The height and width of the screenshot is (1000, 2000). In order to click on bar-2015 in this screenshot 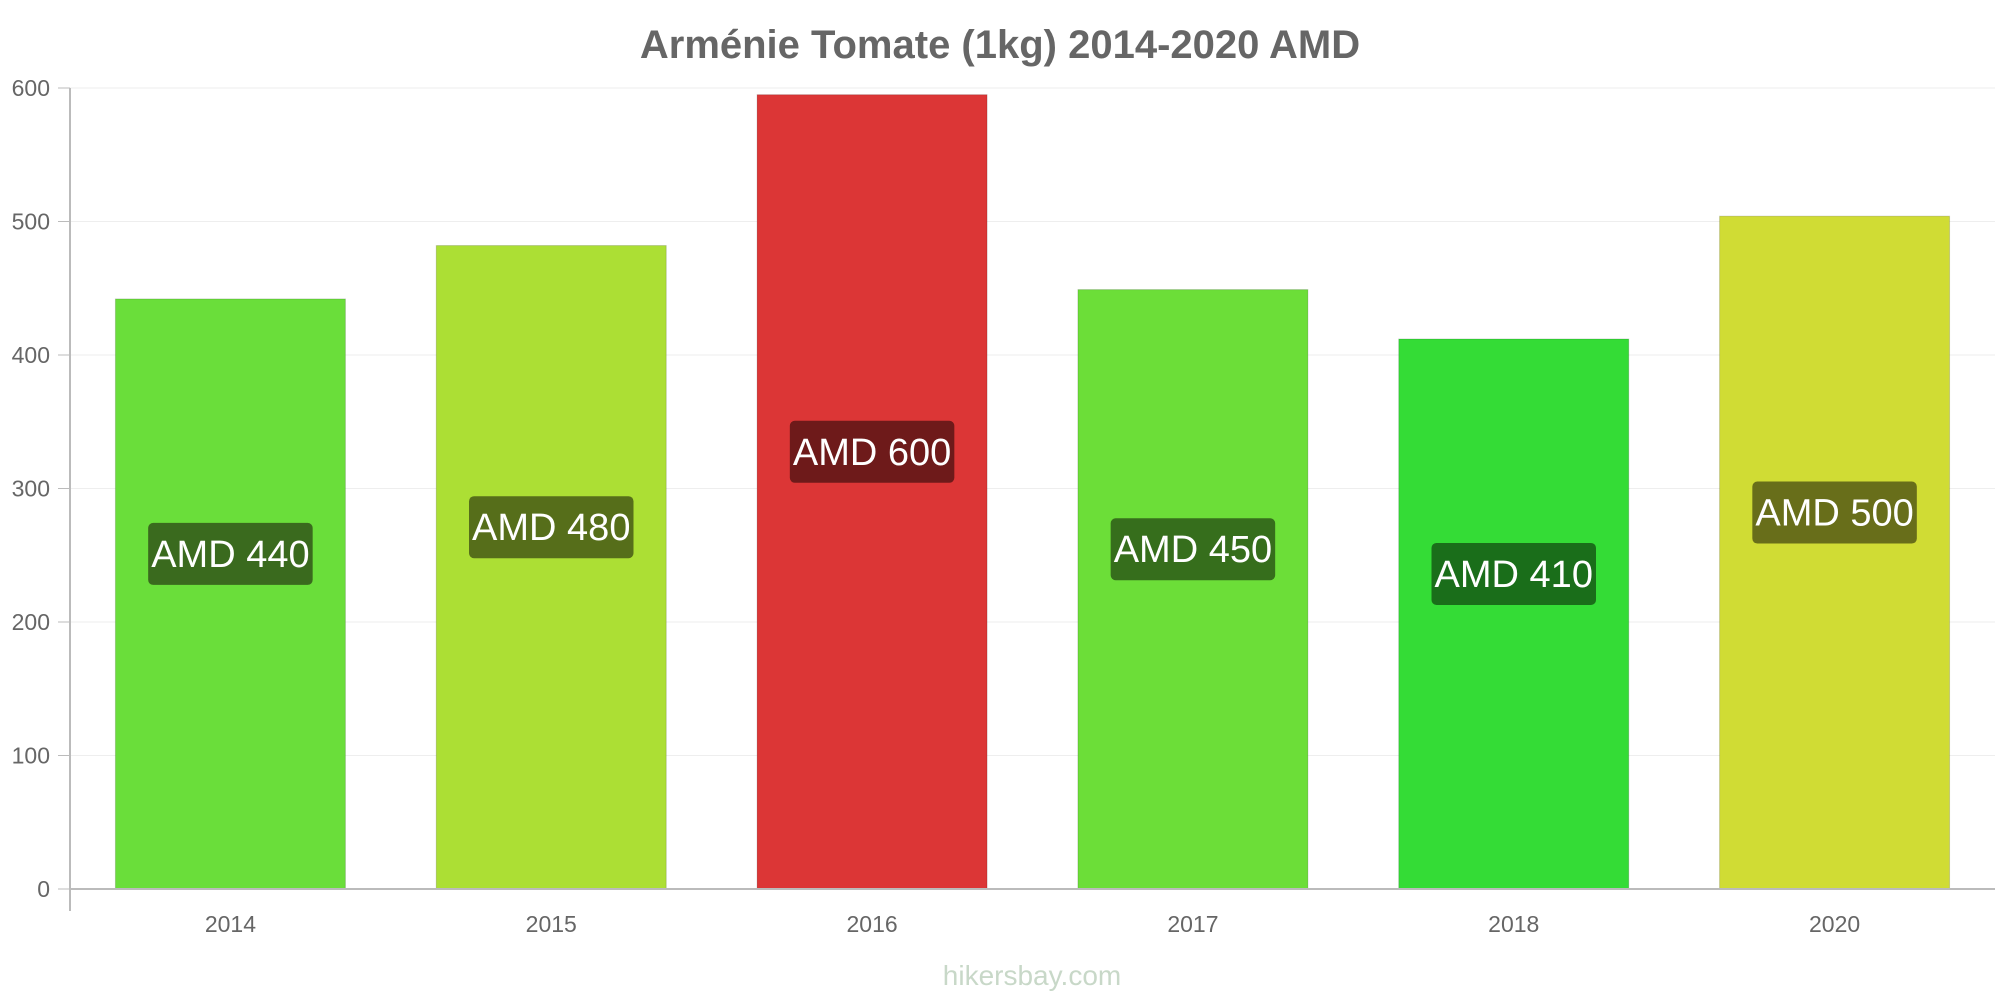, I will do `click(551, 567)`.